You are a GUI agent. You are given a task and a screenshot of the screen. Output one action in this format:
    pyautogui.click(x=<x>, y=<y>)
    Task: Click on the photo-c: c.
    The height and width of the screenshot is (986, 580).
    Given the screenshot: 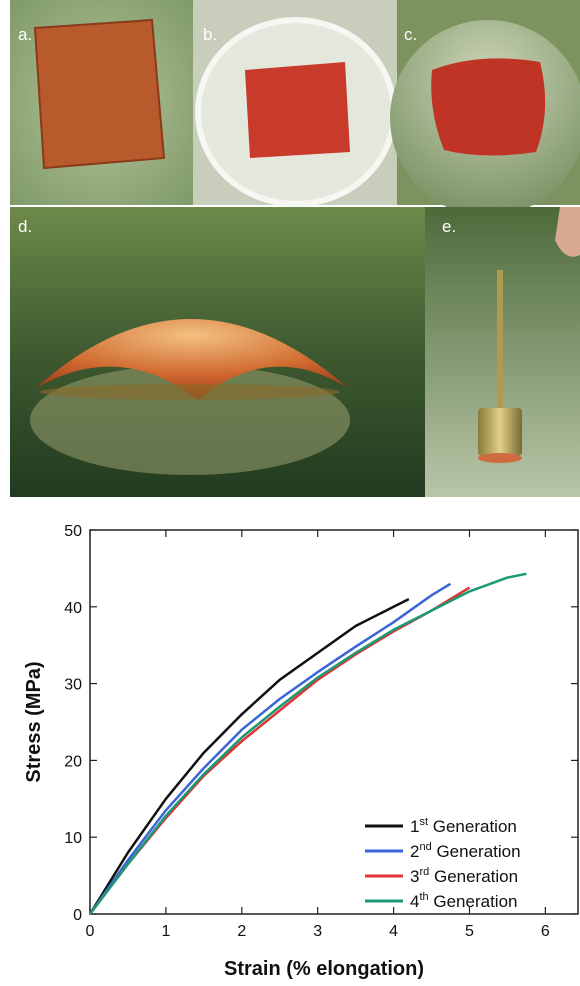 What is the action you would take?
    pyautogui.click(x=485, y=108)
    